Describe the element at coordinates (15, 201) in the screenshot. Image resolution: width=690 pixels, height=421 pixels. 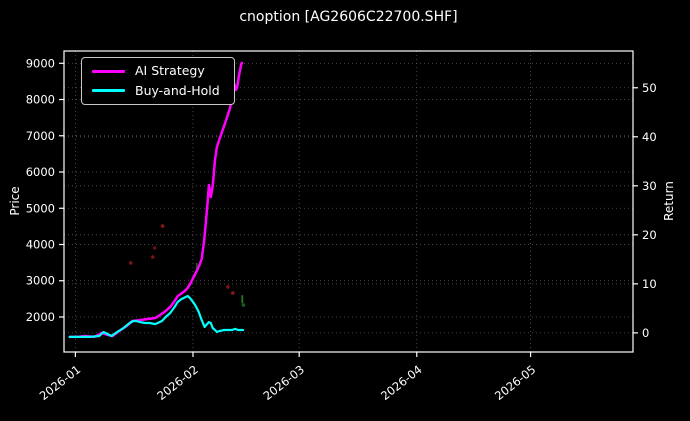
I see `y-axis-label-price: Price` at that location.